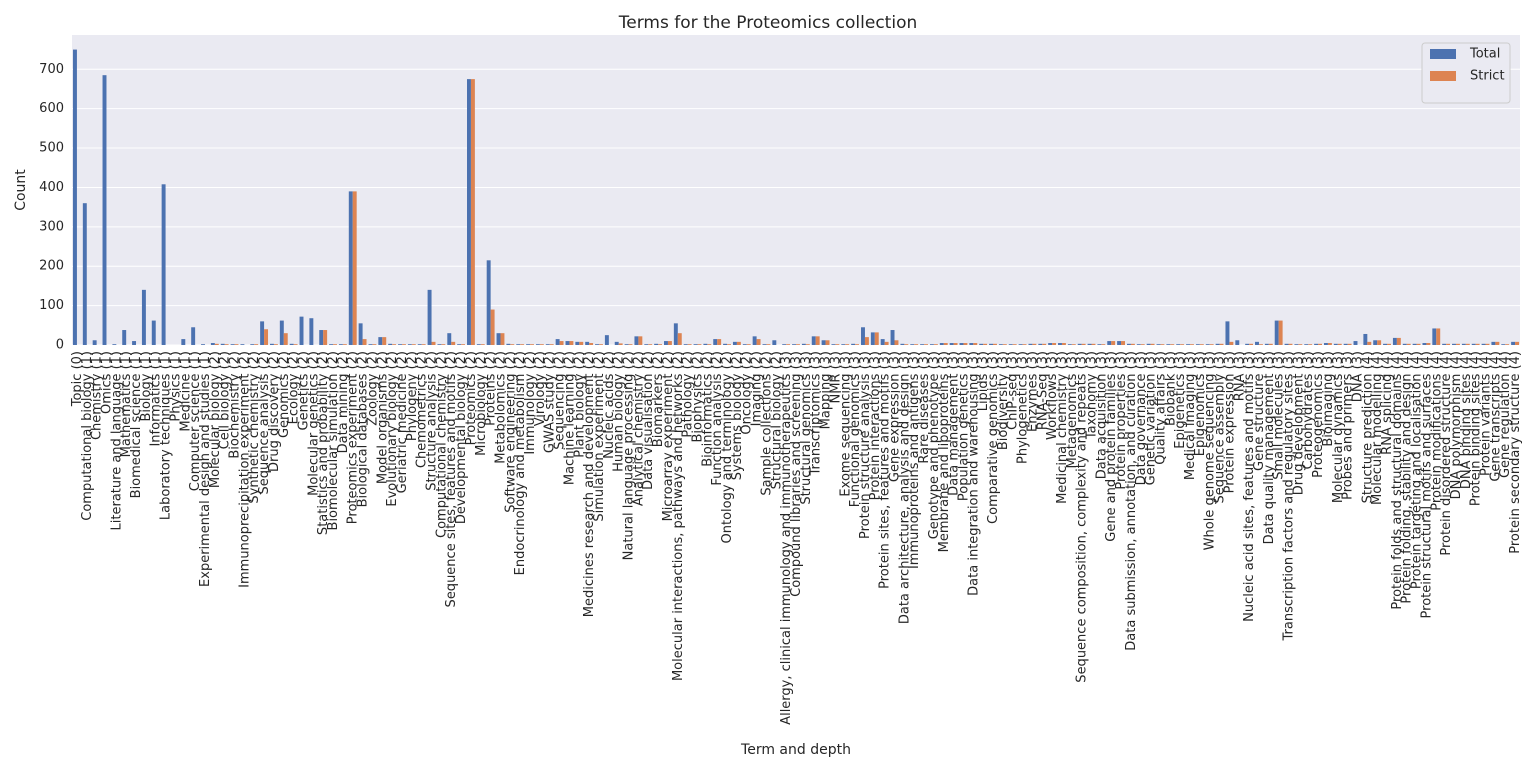 The height and width of the screenshot is (761, 1536). Describe the element at coordinates (1042, 390) in the screenshot. I see `x-tick-label: RNA-Seq (3)` at that location.